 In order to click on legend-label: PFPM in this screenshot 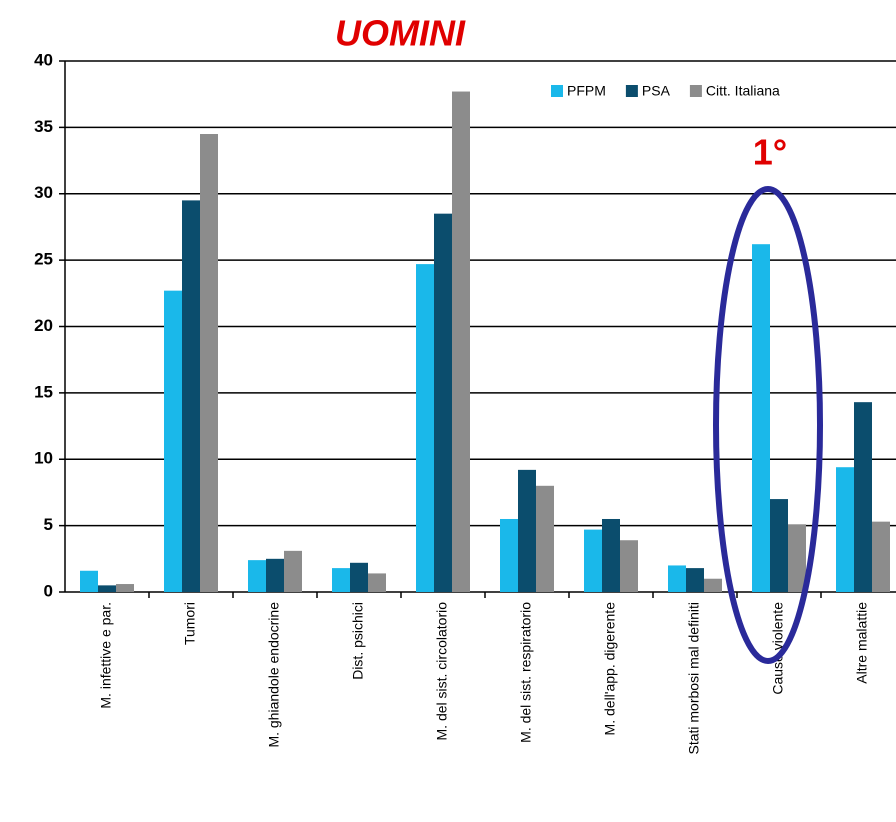, I will do `click(586, 91)`.